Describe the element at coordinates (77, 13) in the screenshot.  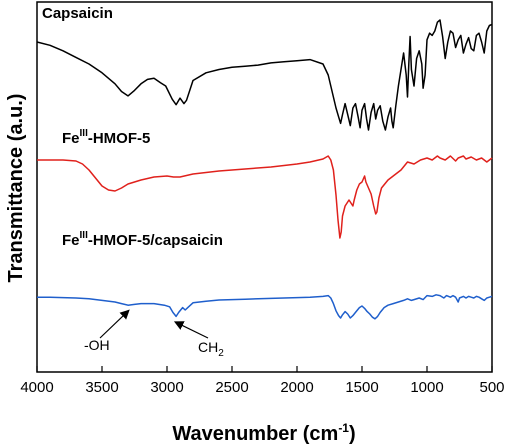
I see `series-label-0: Capsaicin` at that location.